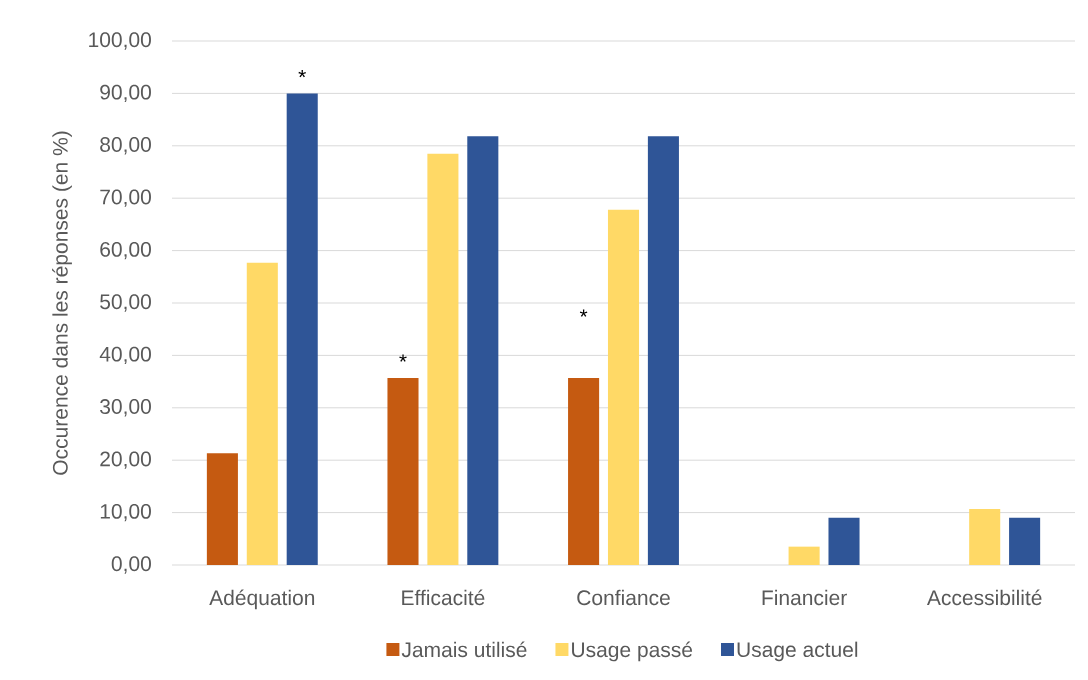  What do you see at coordinates (131, 565) in the screenshot?
I see `y-tick-label: 0,00` at bounding box center [131, 565].